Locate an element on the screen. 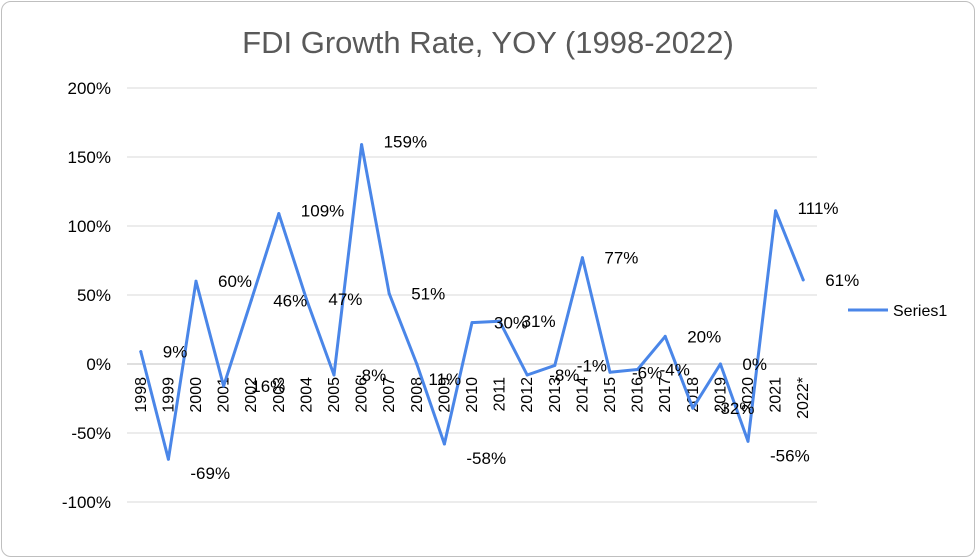  x-tick-label: 2014 is located at coordinates (582, 395).